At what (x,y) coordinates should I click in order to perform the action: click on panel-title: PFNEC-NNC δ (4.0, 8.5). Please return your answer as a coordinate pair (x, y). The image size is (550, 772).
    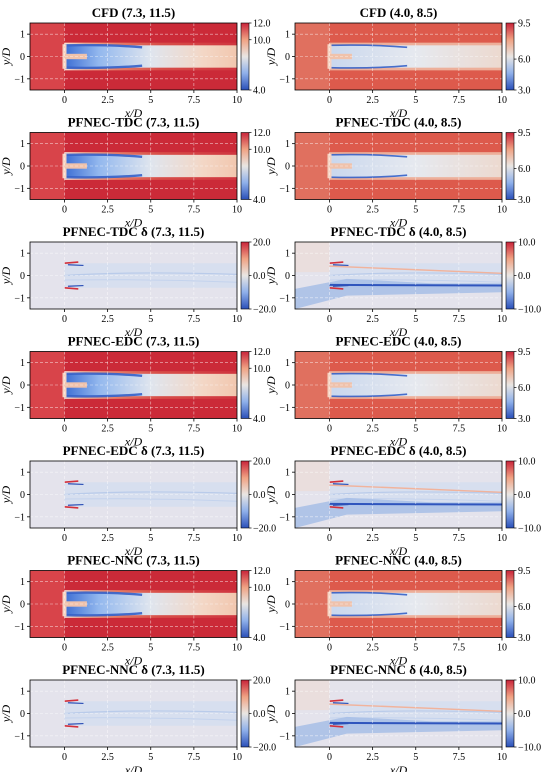
    Looking at the image, I should click on (398, 669).